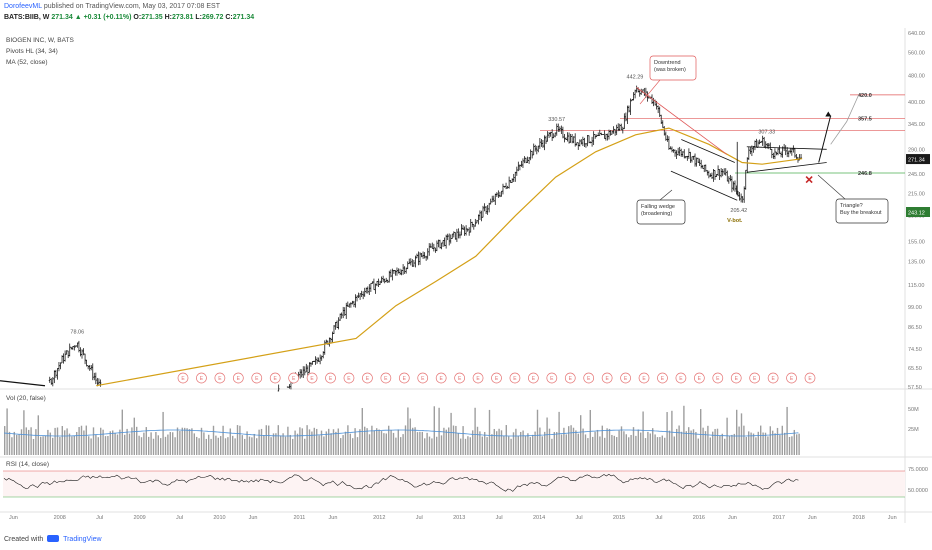 The width and height of the screenshot is (932, 550). I want to click on author-link: DorofeevML, so click(23, 6).